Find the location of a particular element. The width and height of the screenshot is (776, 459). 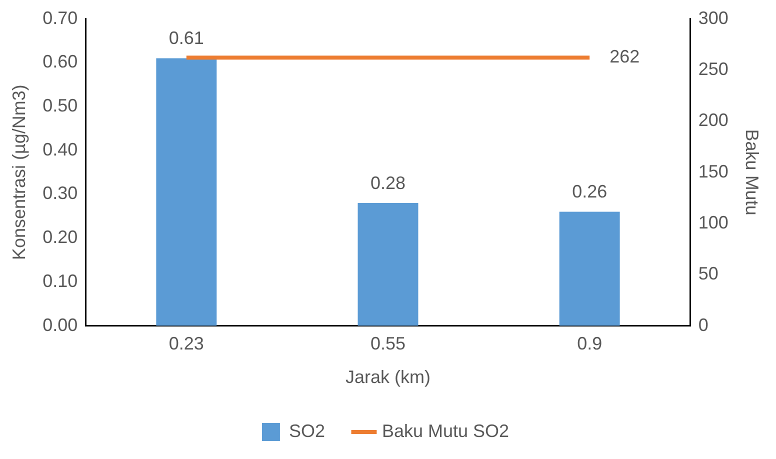

data-label: 0.61 is located at coordinates (186, 38).